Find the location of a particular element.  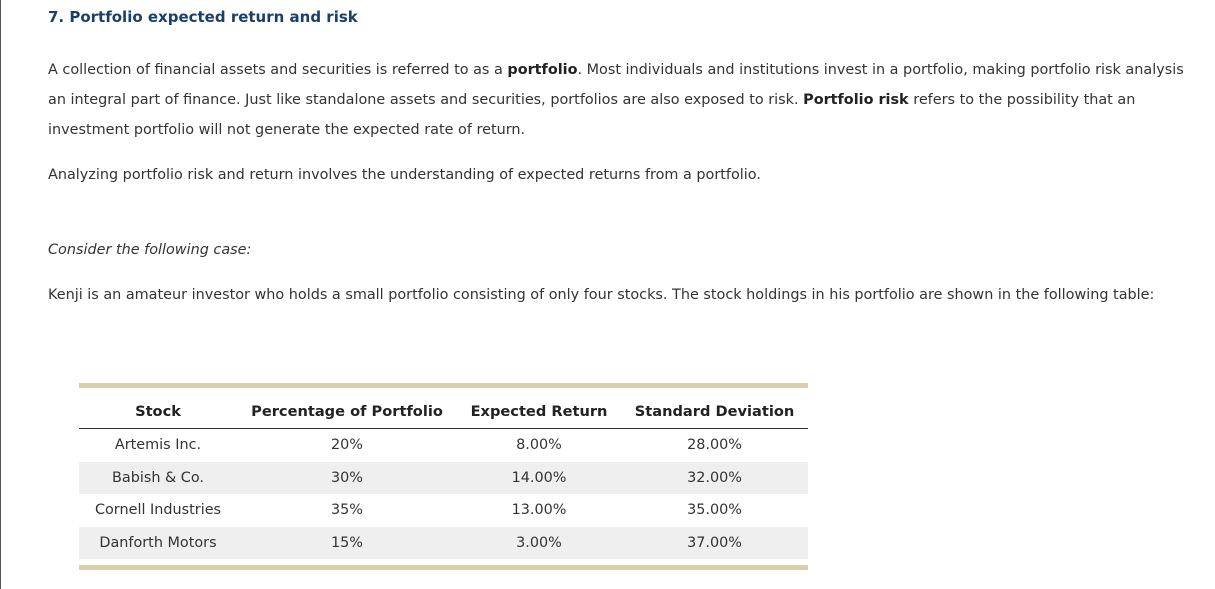

cell-standard-deviation: 35.00% is located at coordinates (714, 510).